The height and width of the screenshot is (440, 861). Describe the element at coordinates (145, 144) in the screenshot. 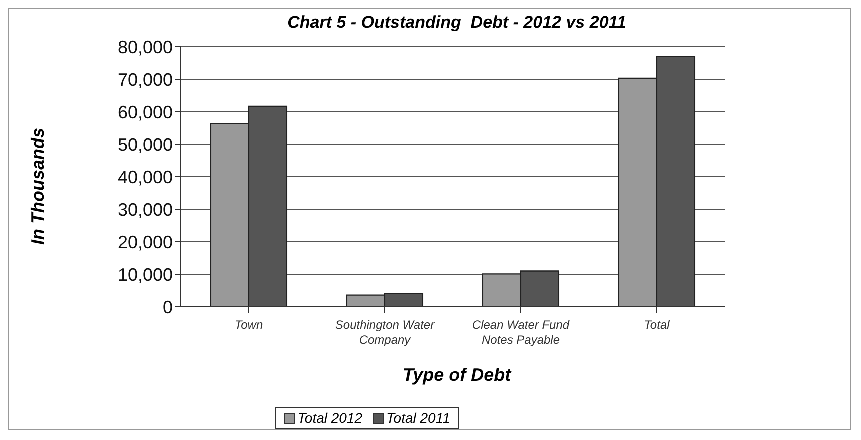

I see `y-tick-label: 50,000` at that location.